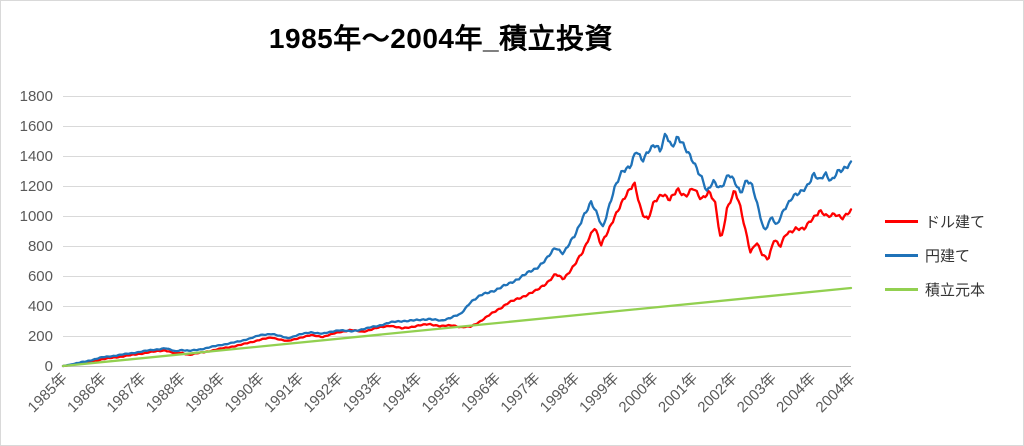 This screenshot has width=1024, height=446. What do you see at coordinates (36, 231) in the screenshot?
I see `y-axis-tick-labels: 0 200 400 600 800 1000 1200 1400 1600 1800` at bounding box center [36, 231].